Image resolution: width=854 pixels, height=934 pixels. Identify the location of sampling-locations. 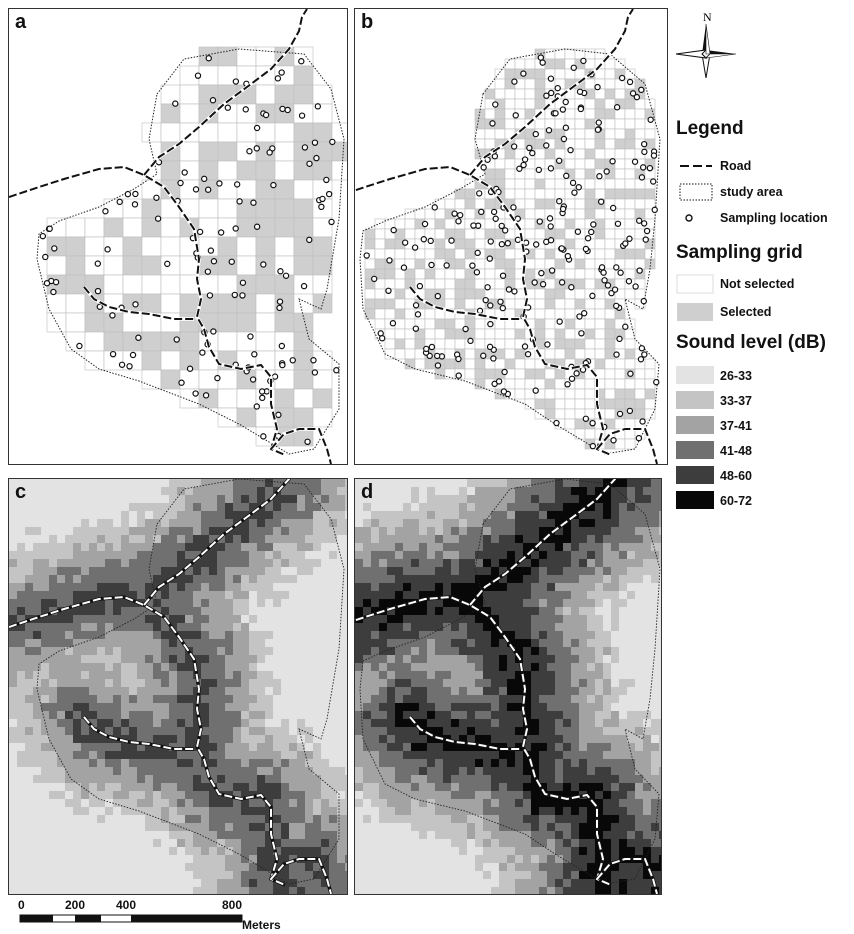
(189, 250).